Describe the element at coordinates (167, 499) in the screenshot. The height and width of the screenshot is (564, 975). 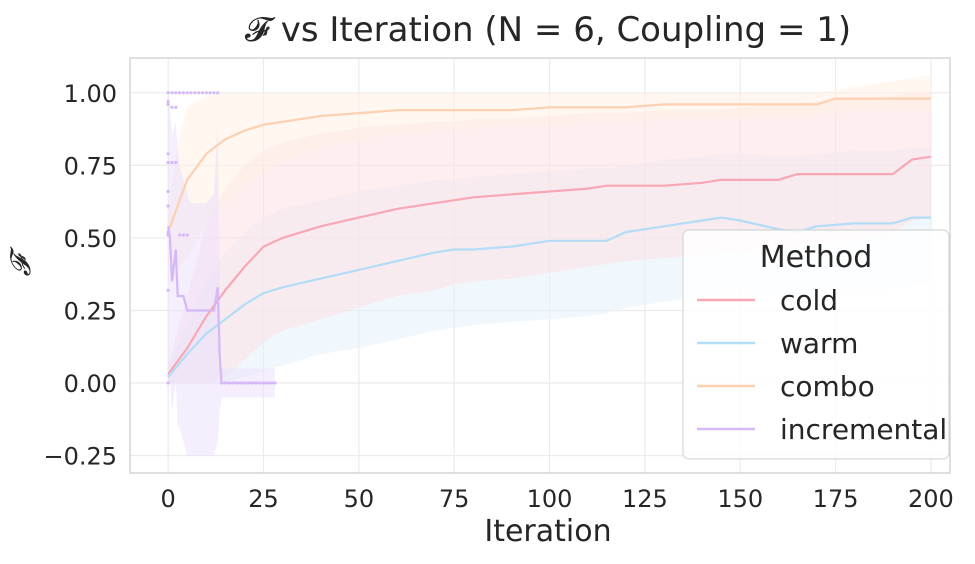
I see `x-tick-label: 0` at that location.